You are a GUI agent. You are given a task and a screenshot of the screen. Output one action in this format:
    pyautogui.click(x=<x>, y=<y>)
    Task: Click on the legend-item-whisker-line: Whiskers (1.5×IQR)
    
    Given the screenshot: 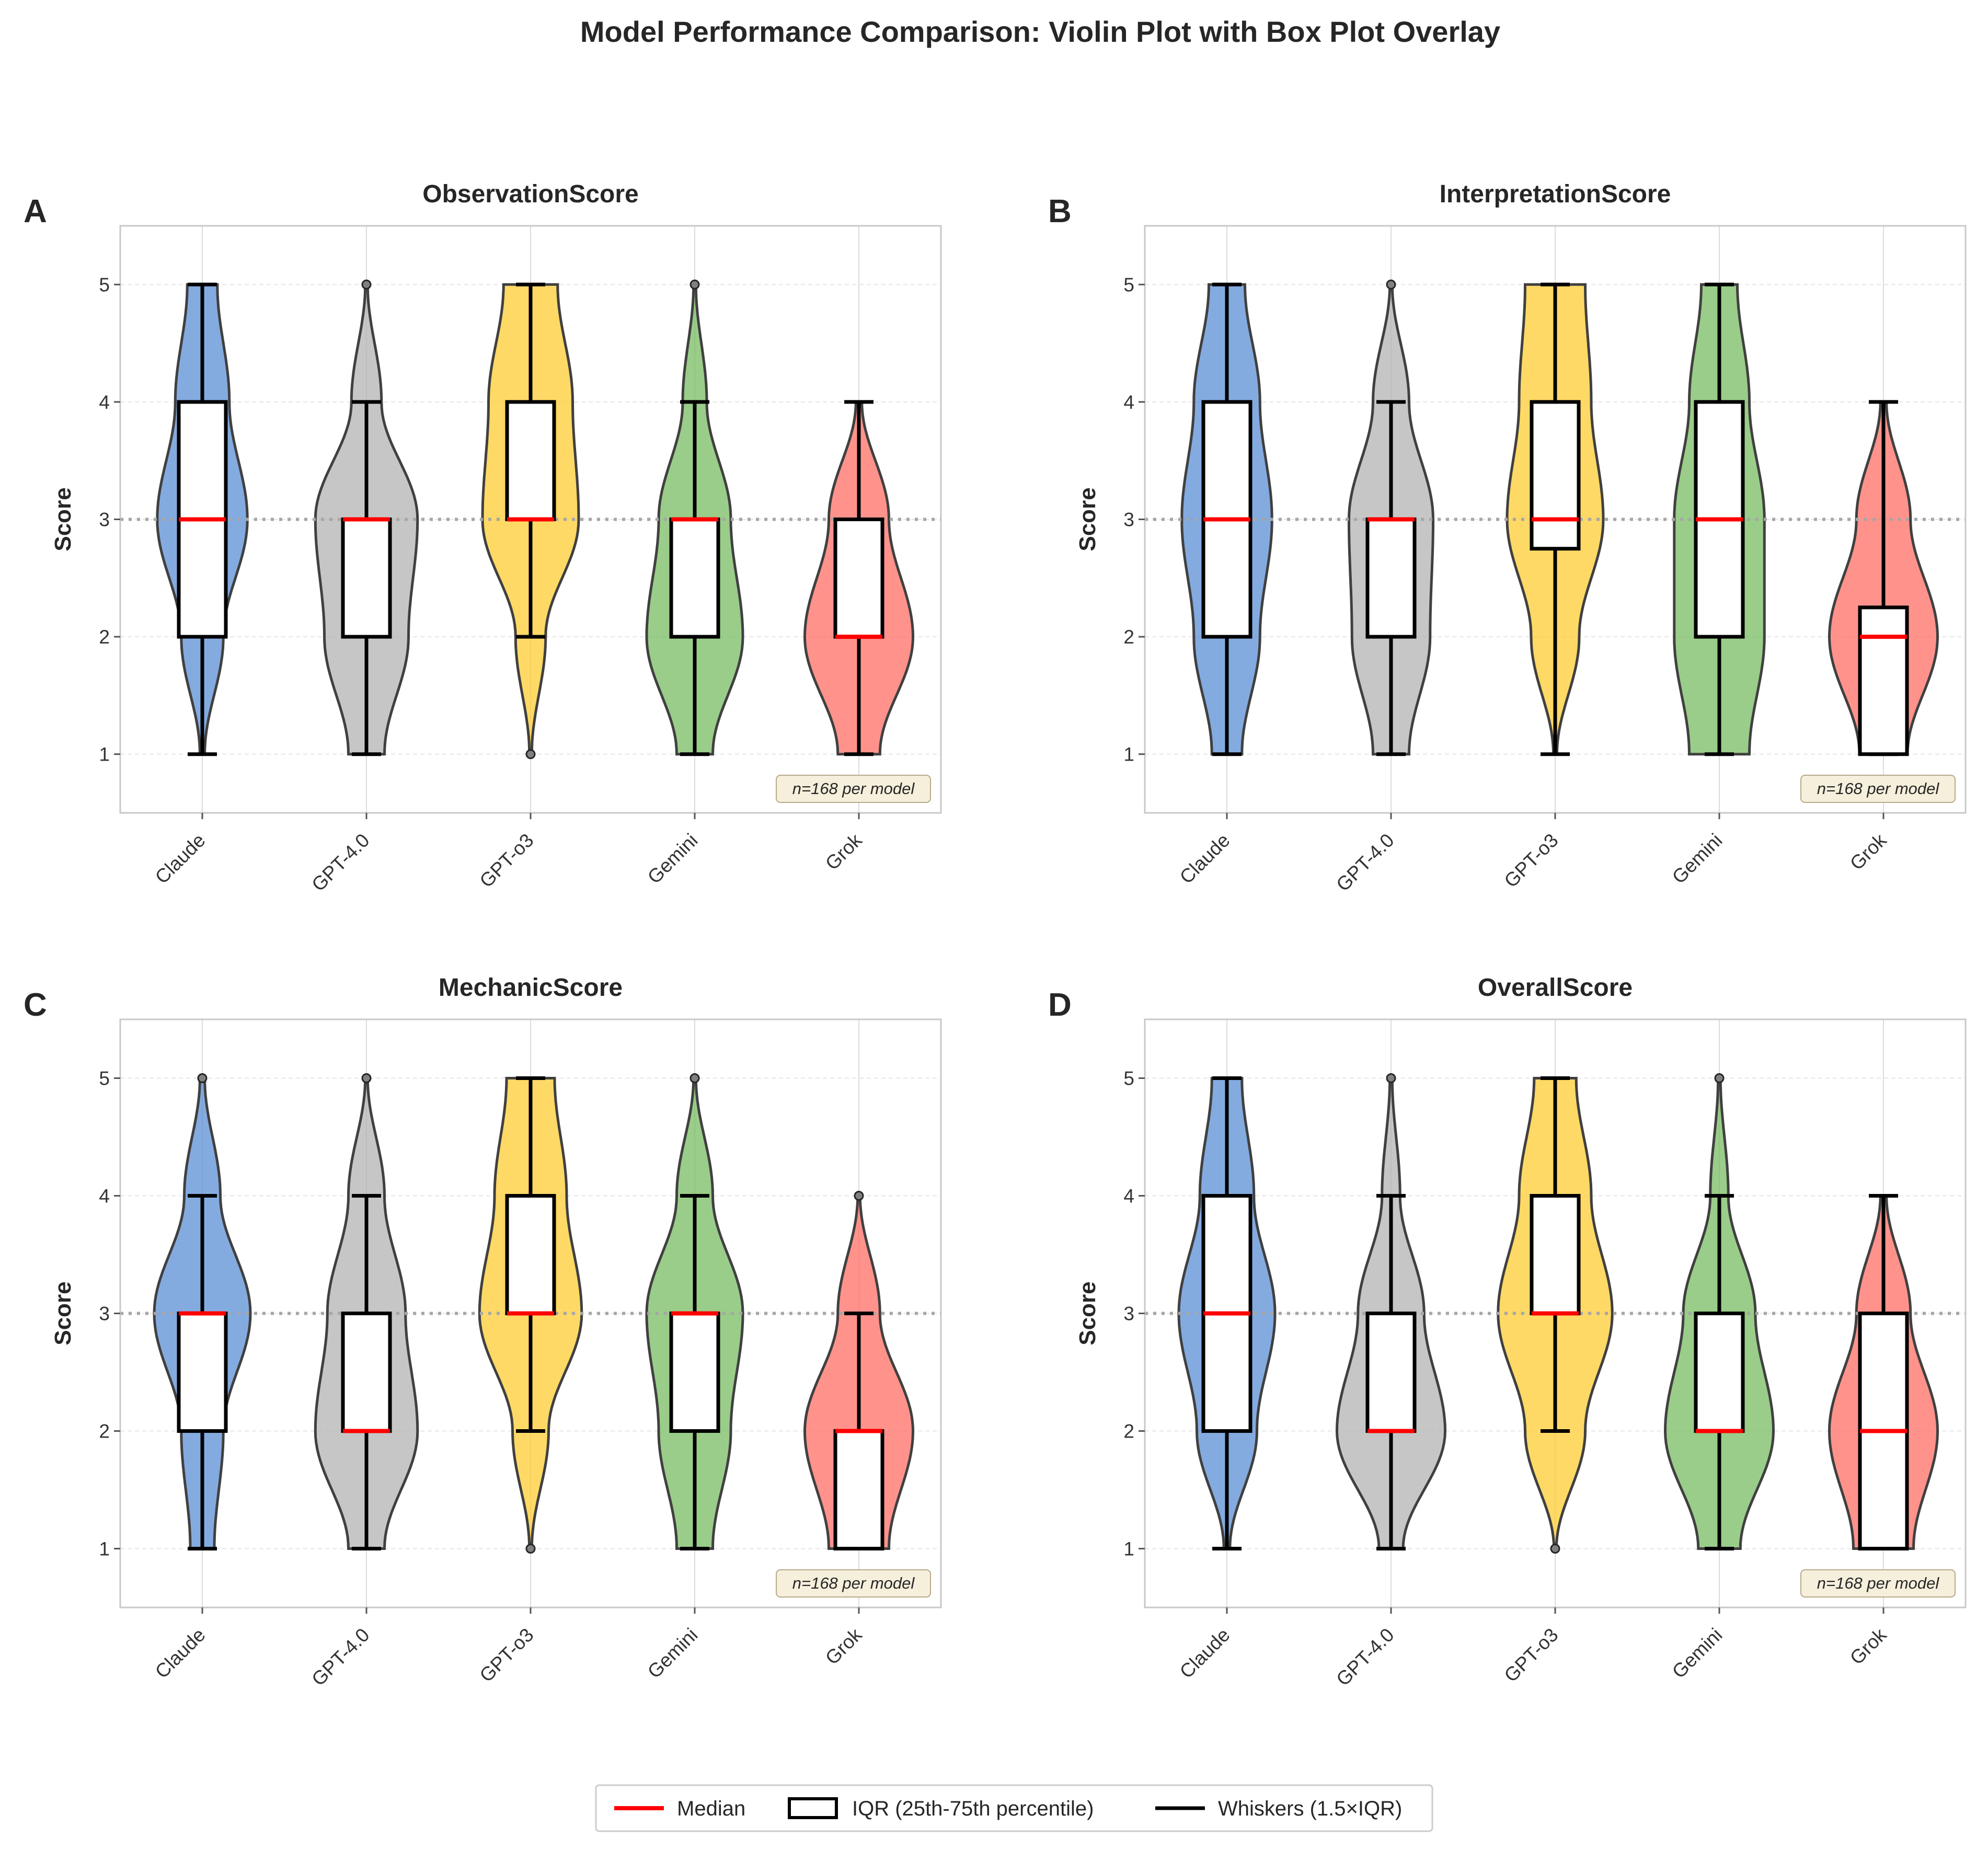 What is the action you would take?
    pyautogui.click(x=1278, y=1808)
    